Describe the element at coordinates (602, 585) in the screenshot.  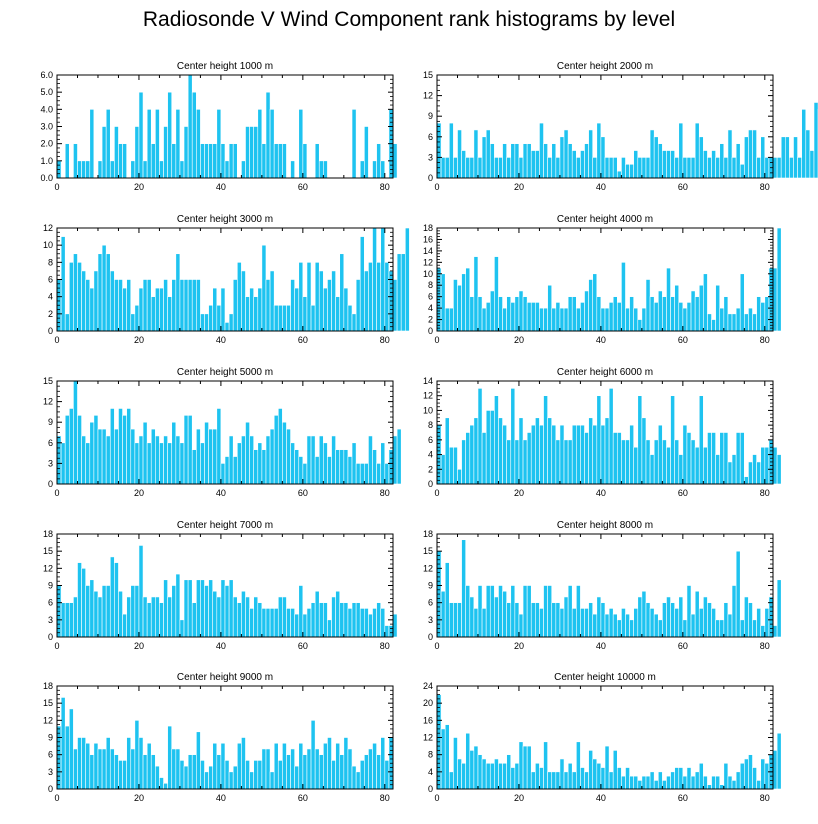
I see `histogram-panel: Center height 8000 m 0 20 40 60 80 0 3 6 9 12 15 18` at that location.